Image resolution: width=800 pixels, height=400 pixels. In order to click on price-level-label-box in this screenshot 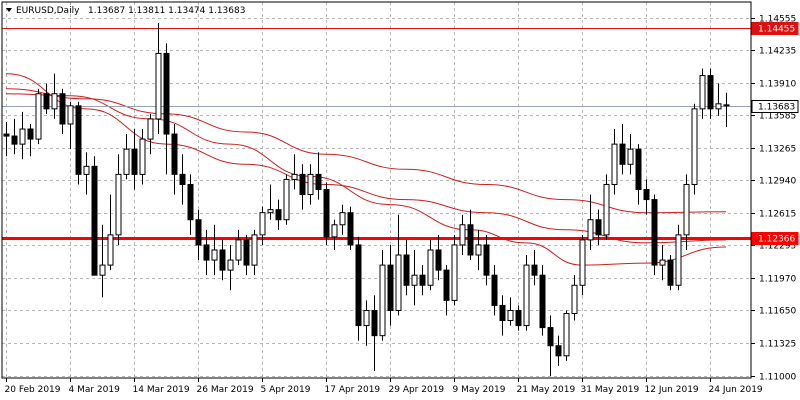, I will do `click(775, 28)`.